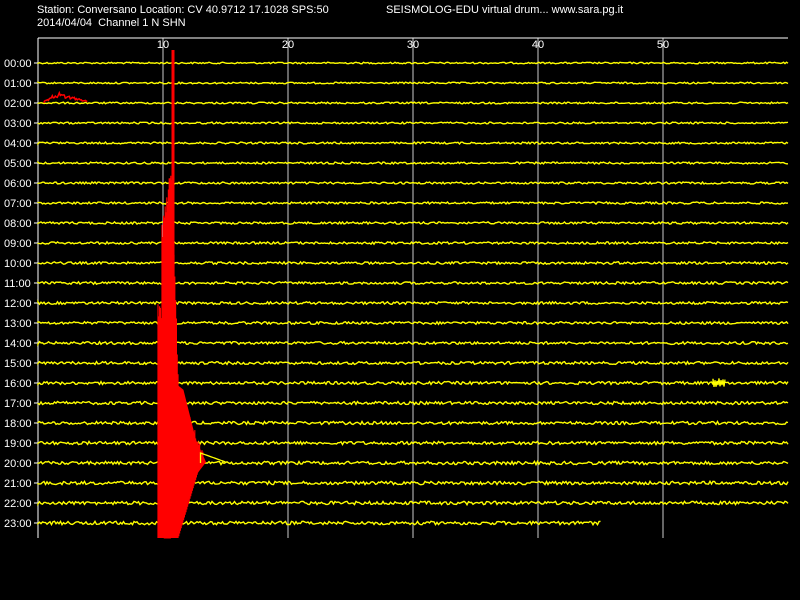  What do you see at coordinates (18, 384) in the screenshot?
I see `hour-label-1600: 16:00` at bounding box center [18, 384].